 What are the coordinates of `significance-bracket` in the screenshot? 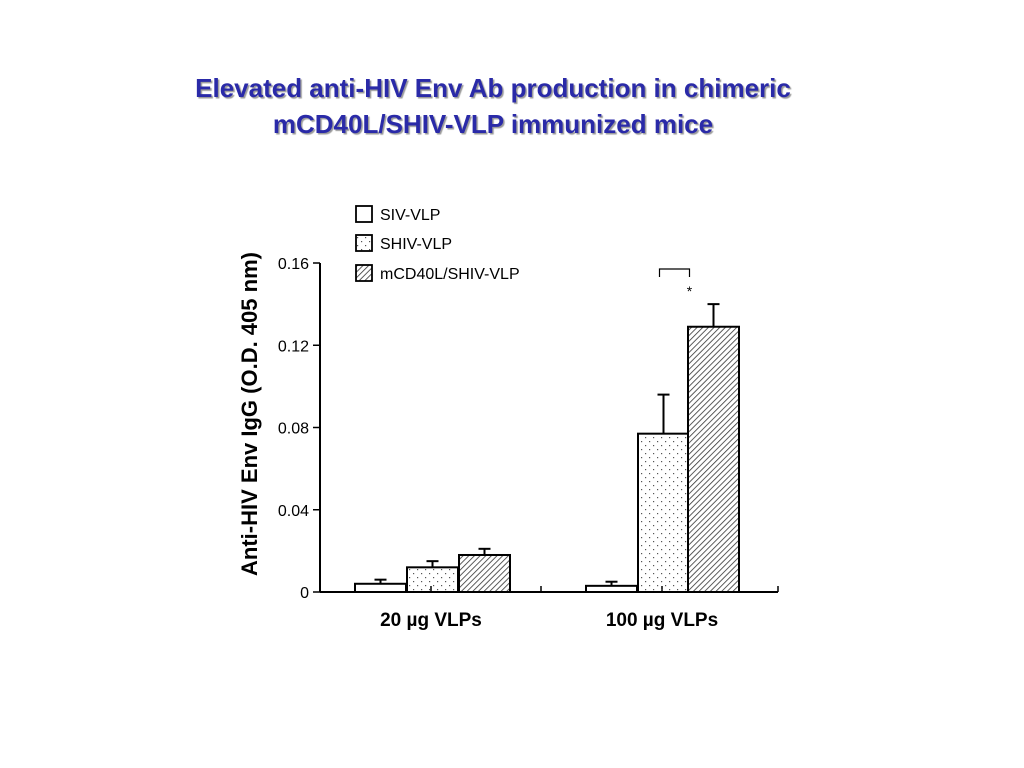 It's located at (674, 272).